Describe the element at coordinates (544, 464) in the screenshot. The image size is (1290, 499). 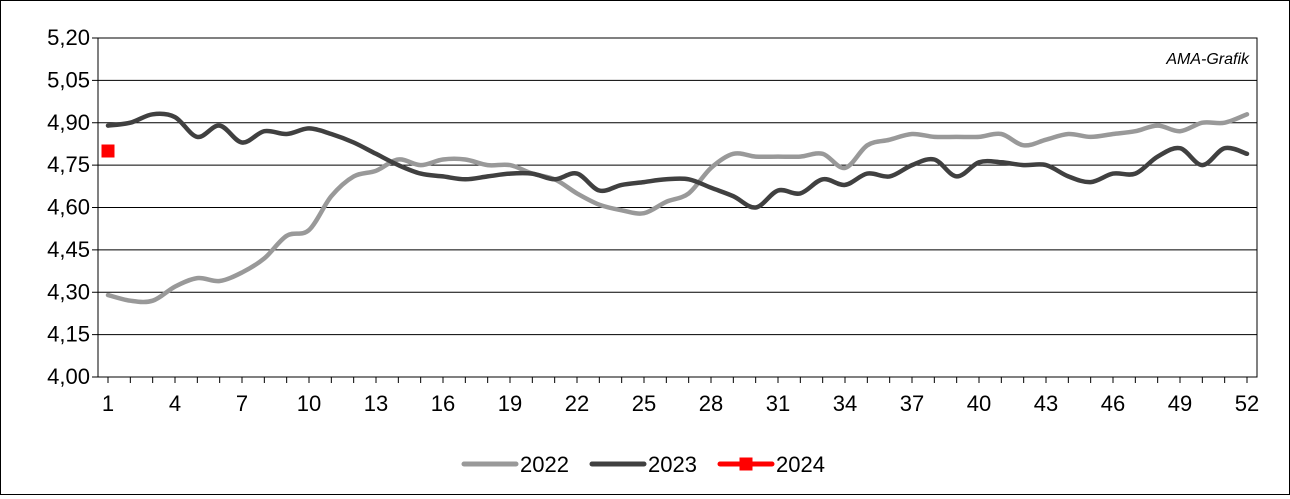
I see `legend-label-2022: 2022` at that location.